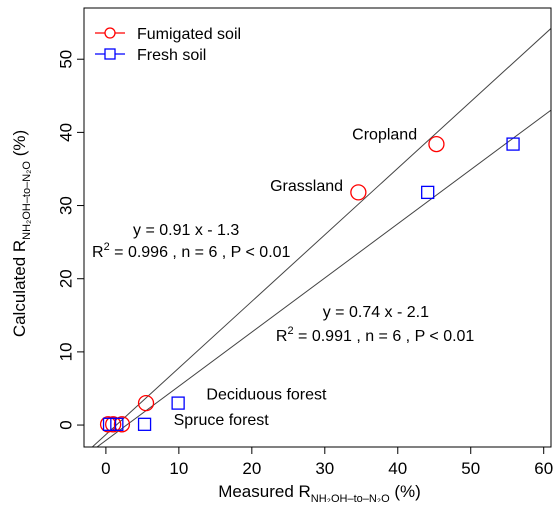 Image resolution: width=553 pixels, height=507 pixels. What do you see at coordinates (319, 492) in the screenshot?
I see `x-axis-title: Measured RNH₂OH–to–N₂O (%)` at bounding box center [319, 492].